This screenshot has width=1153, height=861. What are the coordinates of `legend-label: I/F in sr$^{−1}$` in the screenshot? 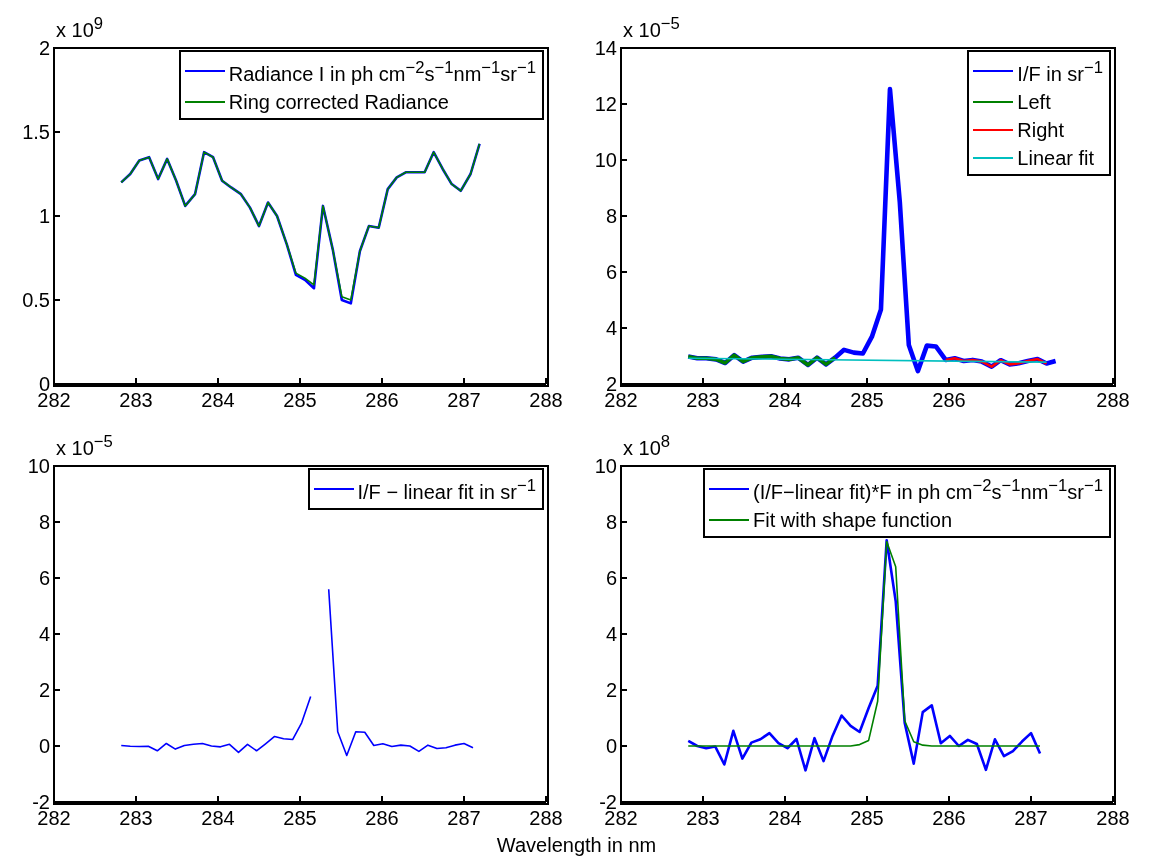 It's located at (1060, 72).